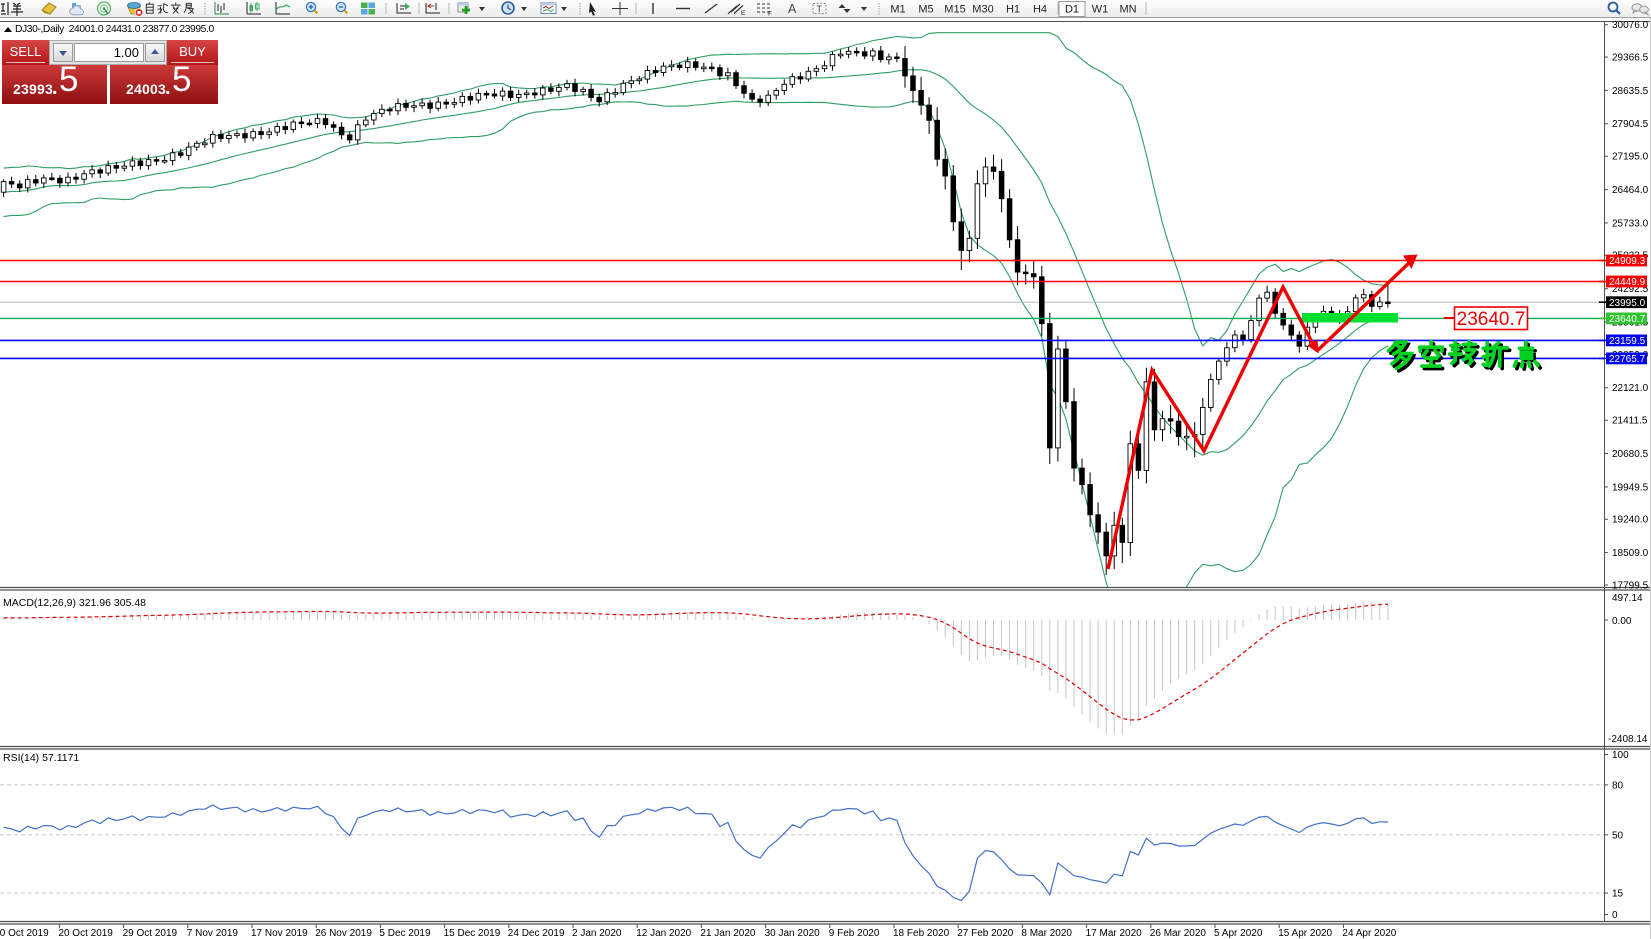 This screenshot has height=939, width=1651. I want to click on svg-text: 22765.7, so click(1627, 359).